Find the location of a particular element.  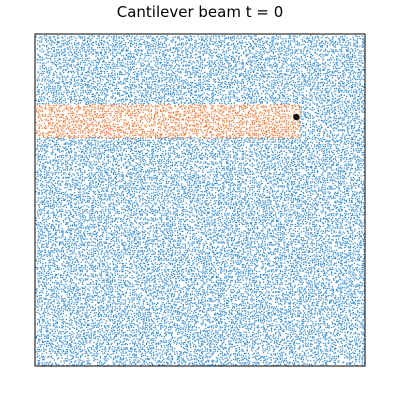

particle-marks is located at coordinates (168, 121).